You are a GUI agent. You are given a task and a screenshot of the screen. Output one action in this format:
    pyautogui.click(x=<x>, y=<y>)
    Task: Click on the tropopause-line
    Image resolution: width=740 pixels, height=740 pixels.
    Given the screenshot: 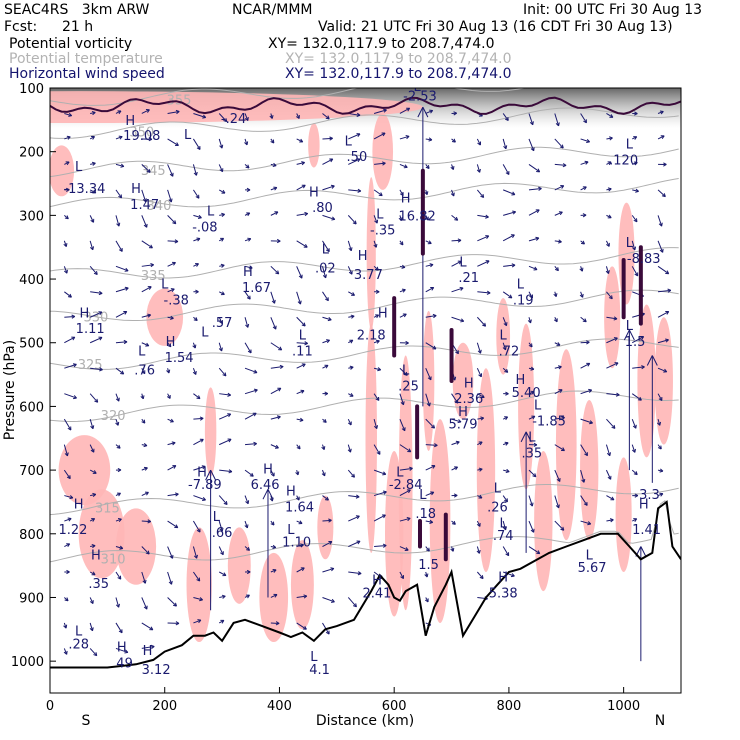 What is the action you would take?
    pyautogui.click(x=365, y=105)
    